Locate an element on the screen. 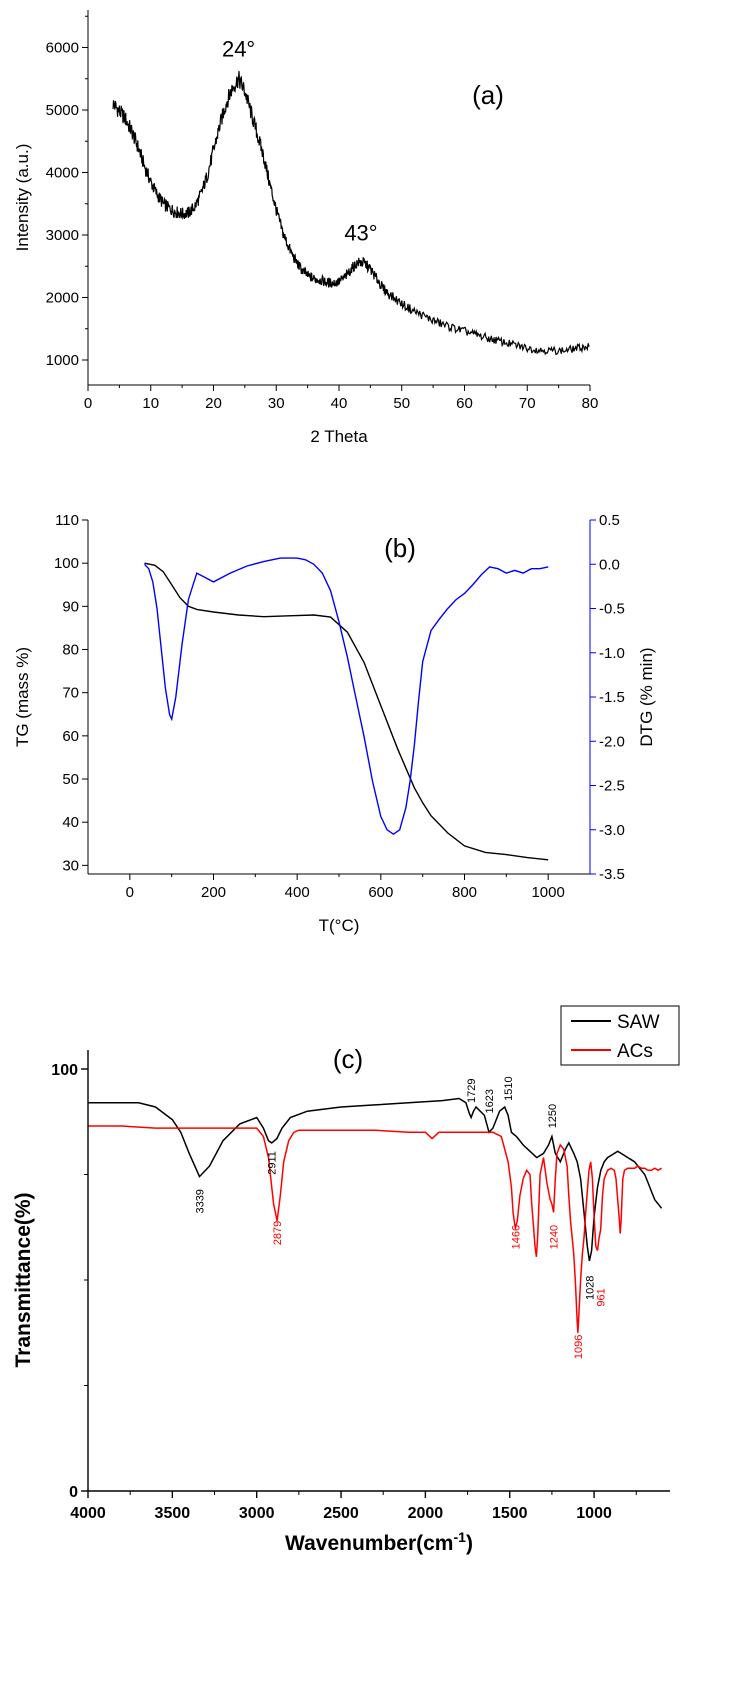 The width and height of the screenshot is (733, 1695). x-tick-label: 60 is located at coordinates (464, 403).